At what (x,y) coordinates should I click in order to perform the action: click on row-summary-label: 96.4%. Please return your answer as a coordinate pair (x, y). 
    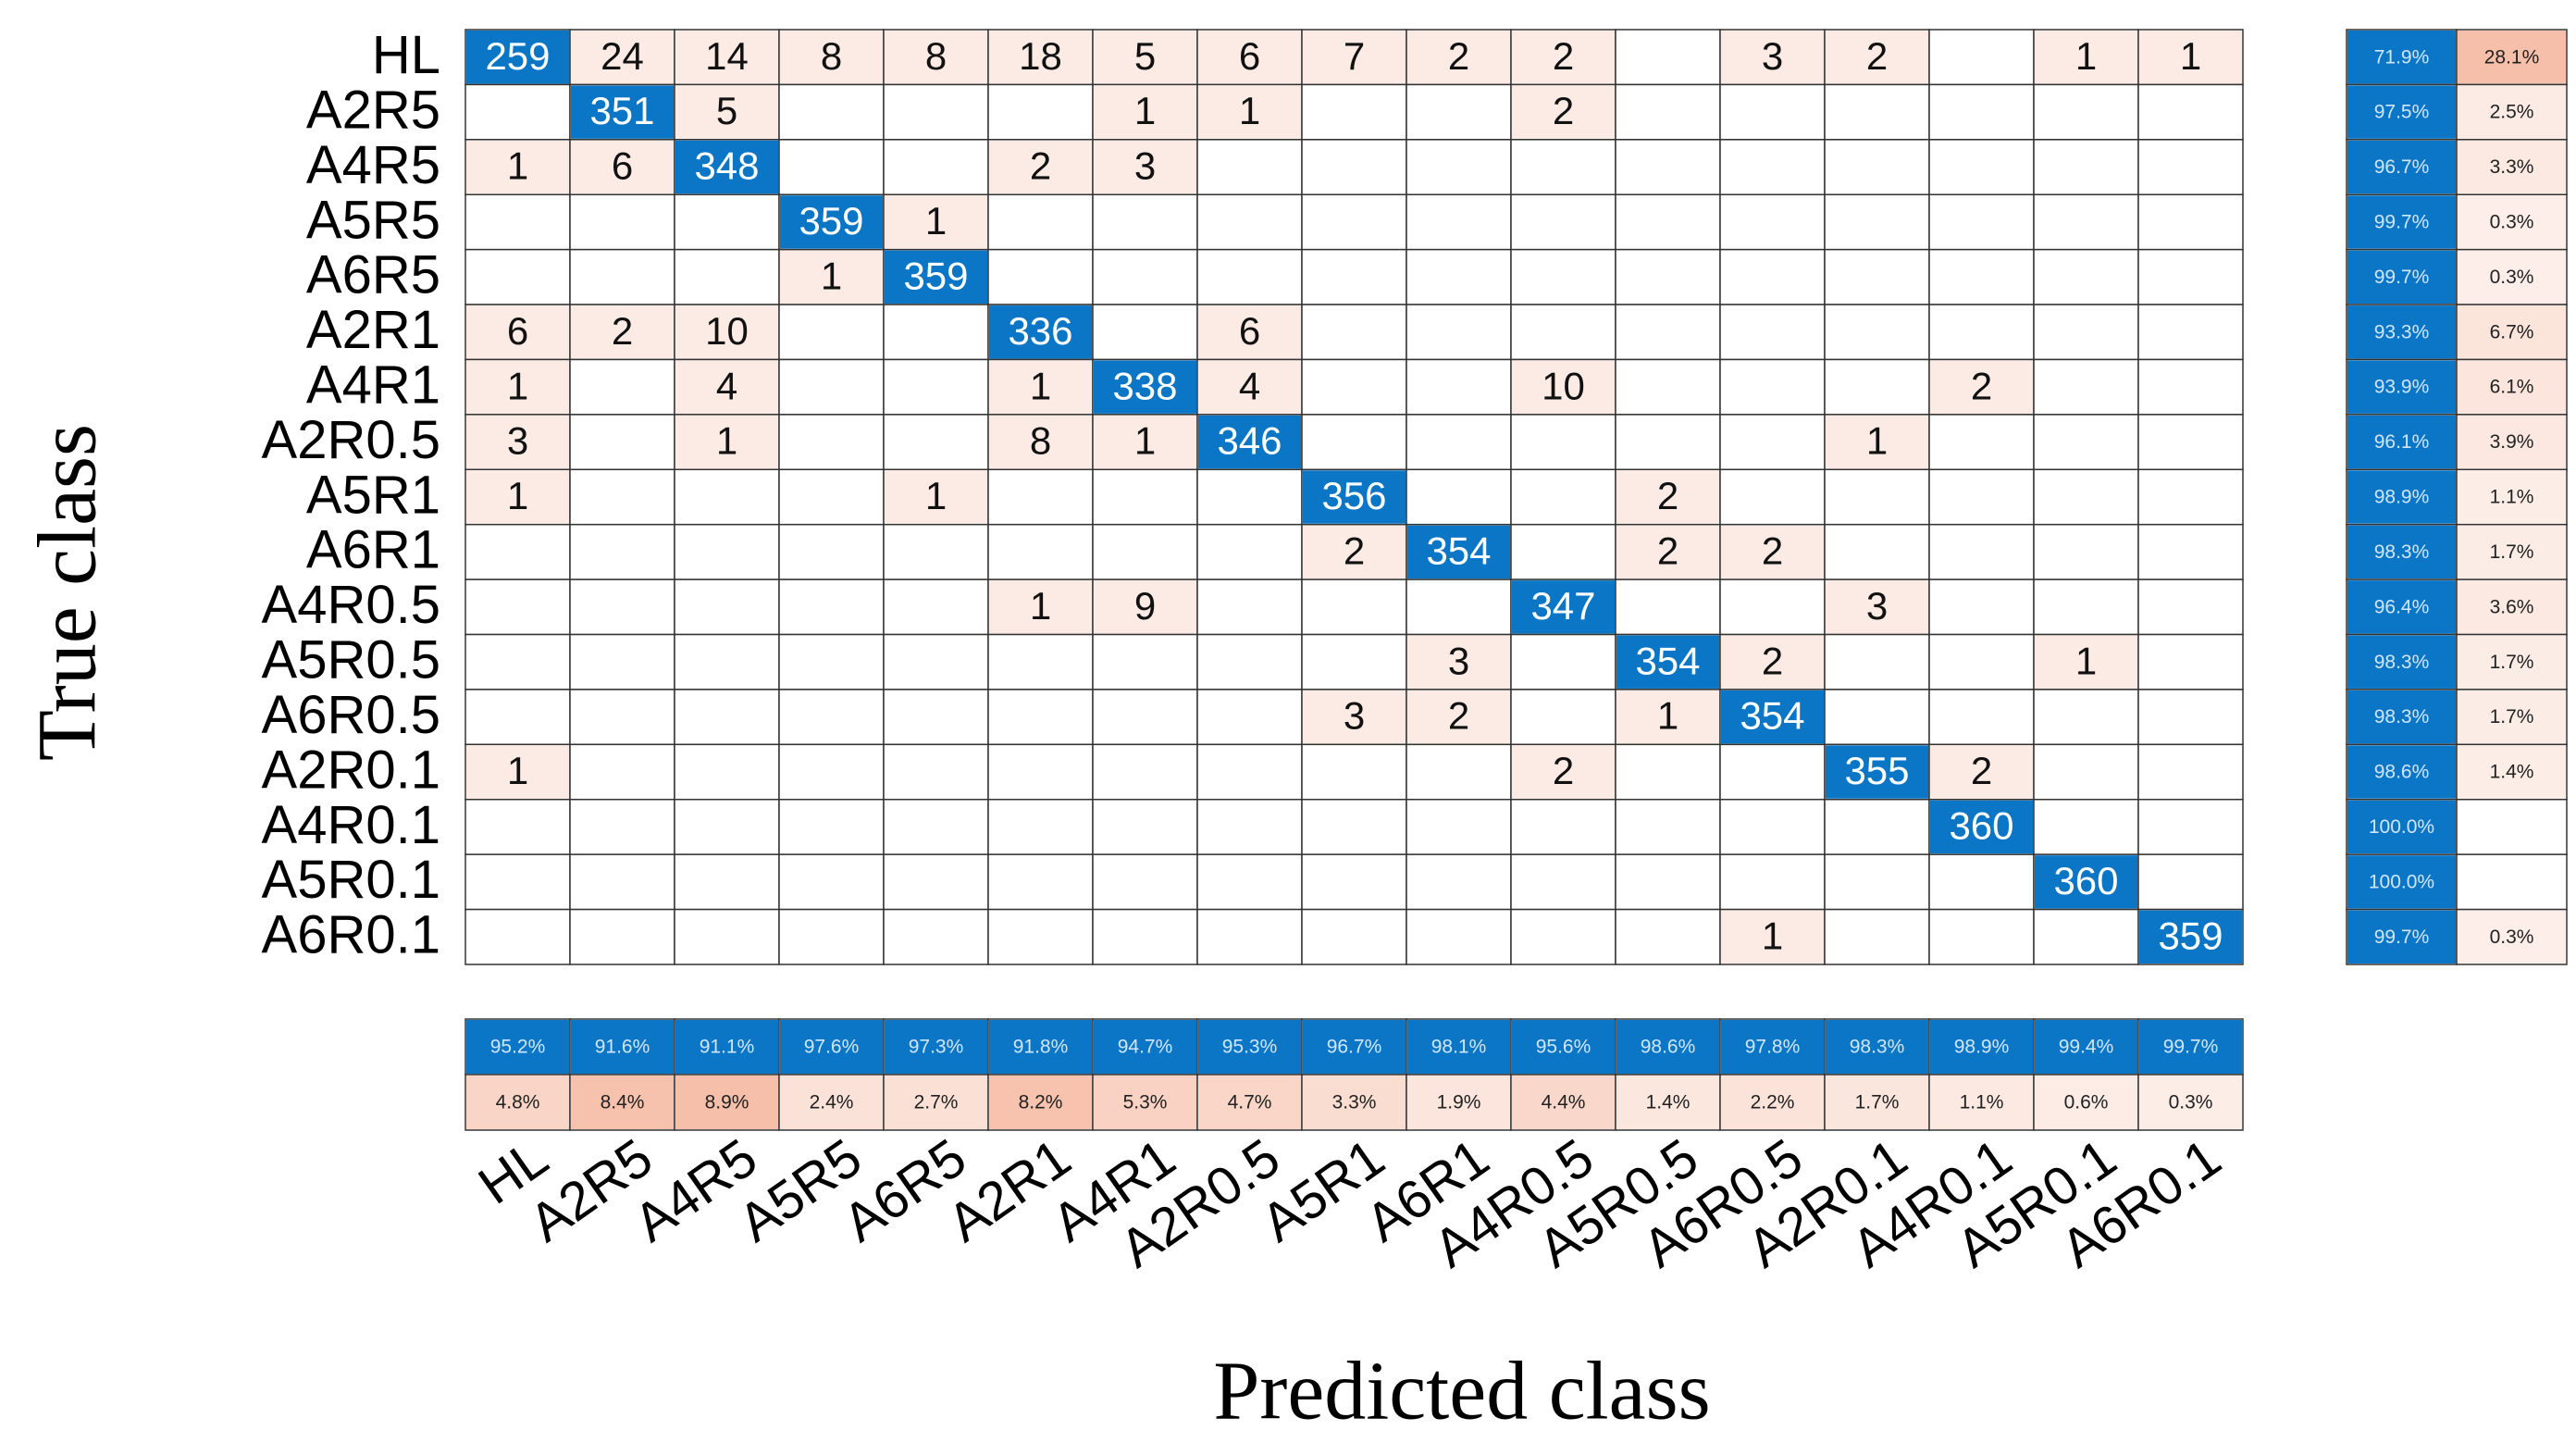
    Looking at the image, I should click on (2402, 606).